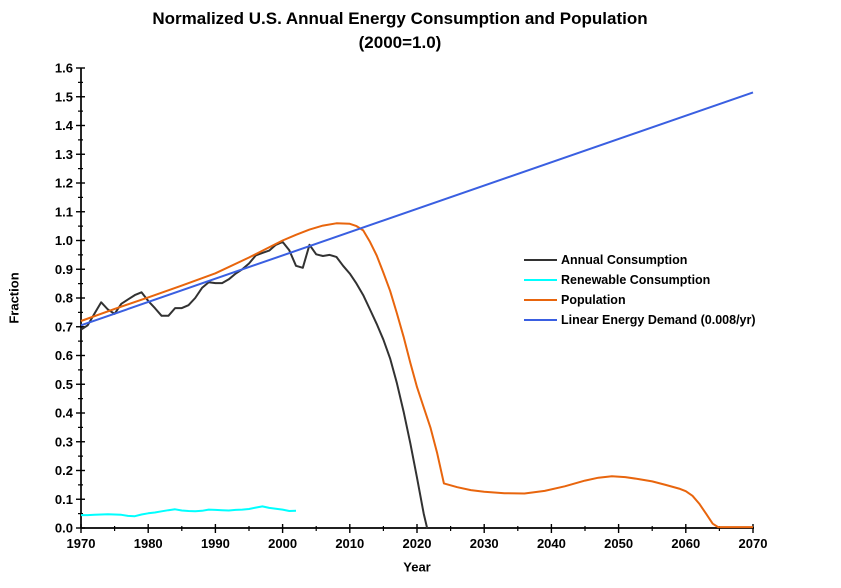  I want to click on y-tick-label: 1.1, so click(64, 211).